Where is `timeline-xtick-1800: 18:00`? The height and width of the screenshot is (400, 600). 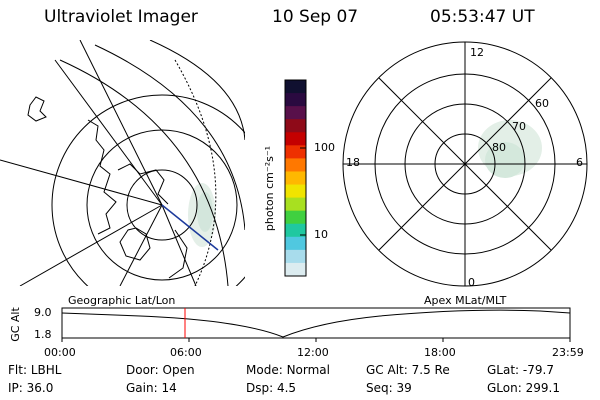
timeline-xtick-1800: 18:00 is located at coordinates (440, 352).